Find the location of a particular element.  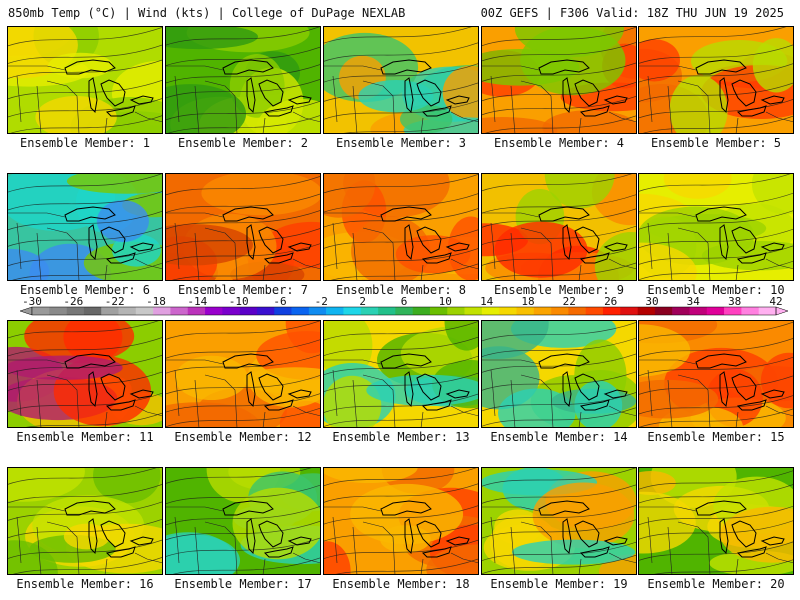

ensemble-member-panel: Ensemble Member: 4 is located at coordinates (559, 88).